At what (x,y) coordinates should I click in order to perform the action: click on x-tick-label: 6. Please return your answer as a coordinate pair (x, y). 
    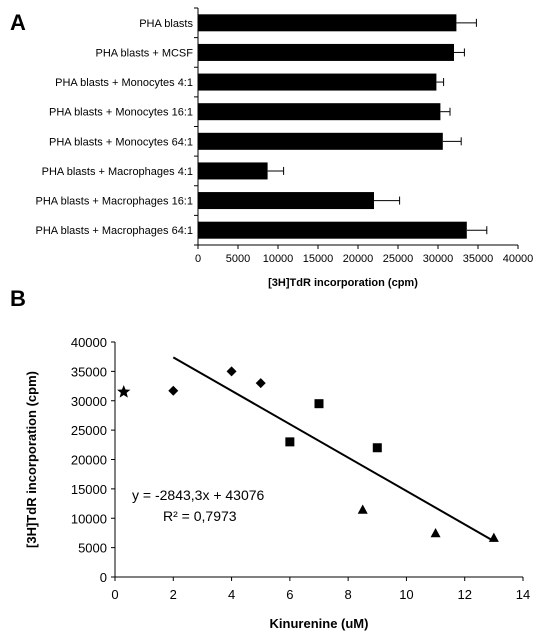
    Looking at the image, I should click on (289, 594).